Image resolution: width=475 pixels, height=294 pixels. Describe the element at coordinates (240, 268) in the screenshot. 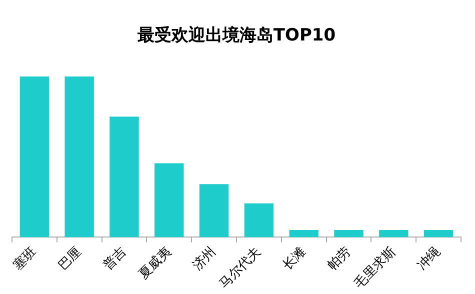

I see `x-tick-label: 马尔代夫` at that location.